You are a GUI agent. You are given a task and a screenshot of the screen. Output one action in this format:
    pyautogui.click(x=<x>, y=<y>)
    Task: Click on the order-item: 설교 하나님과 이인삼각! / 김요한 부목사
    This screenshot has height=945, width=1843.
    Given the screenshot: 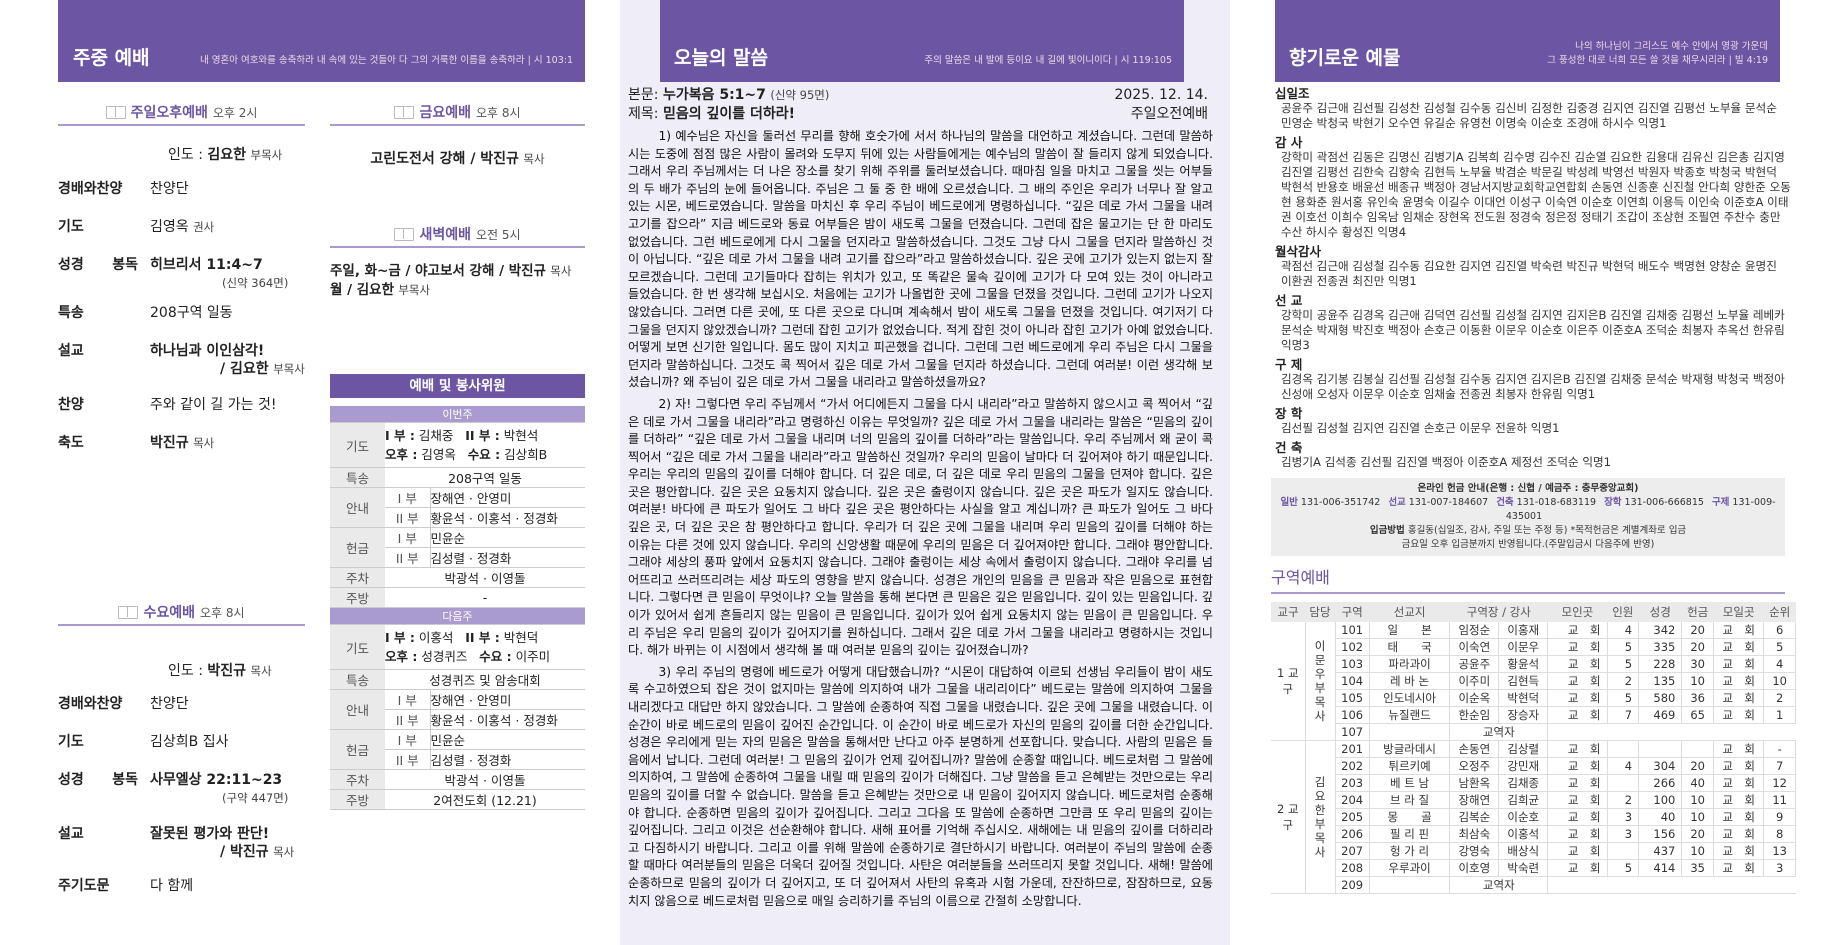 What is the action you would take?
    pyautogui.click(x=183, y=360)
    